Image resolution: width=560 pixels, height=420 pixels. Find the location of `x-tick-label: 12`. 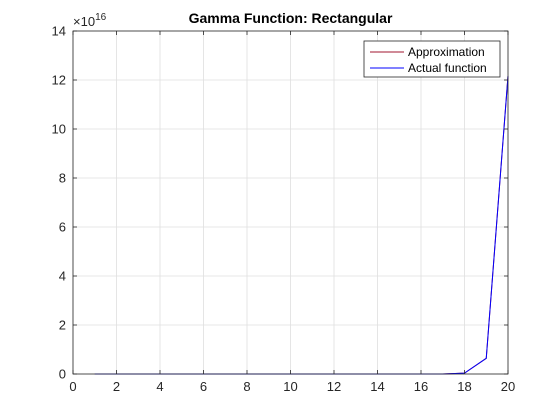

x-tick-label: 12 is located at coordinates (334, 386).